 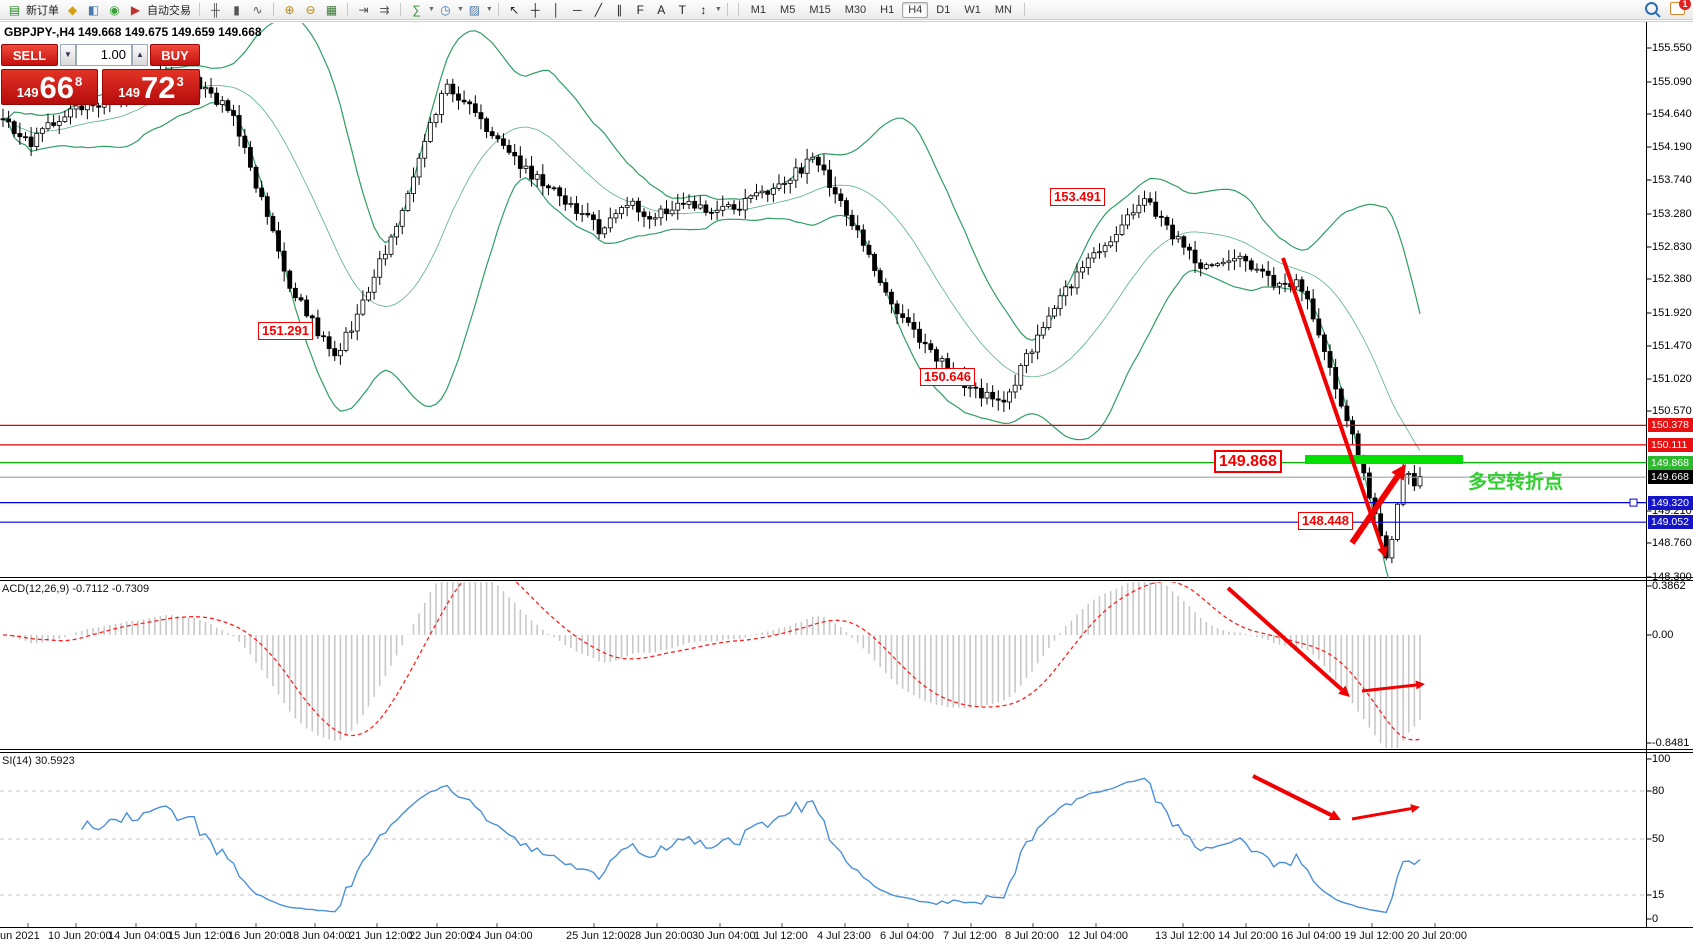 I want to click on time-tick: 8 Jul 20:00, so click(x=1032, y=936).